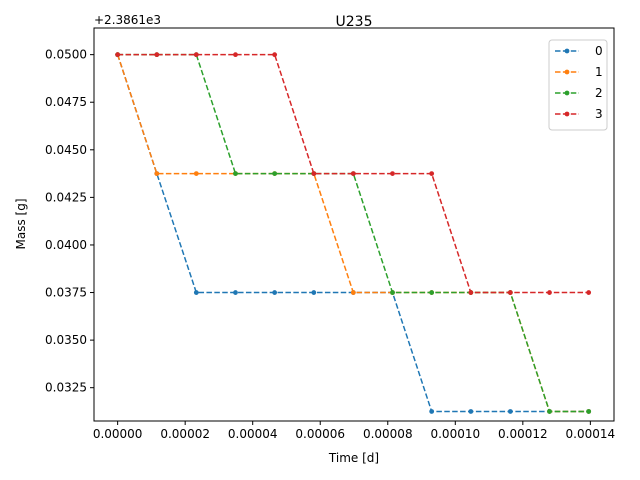 The height and width of the screenshot is (480, 640). I want to click on y-tick-label: 0.0425, so click(66, 197).